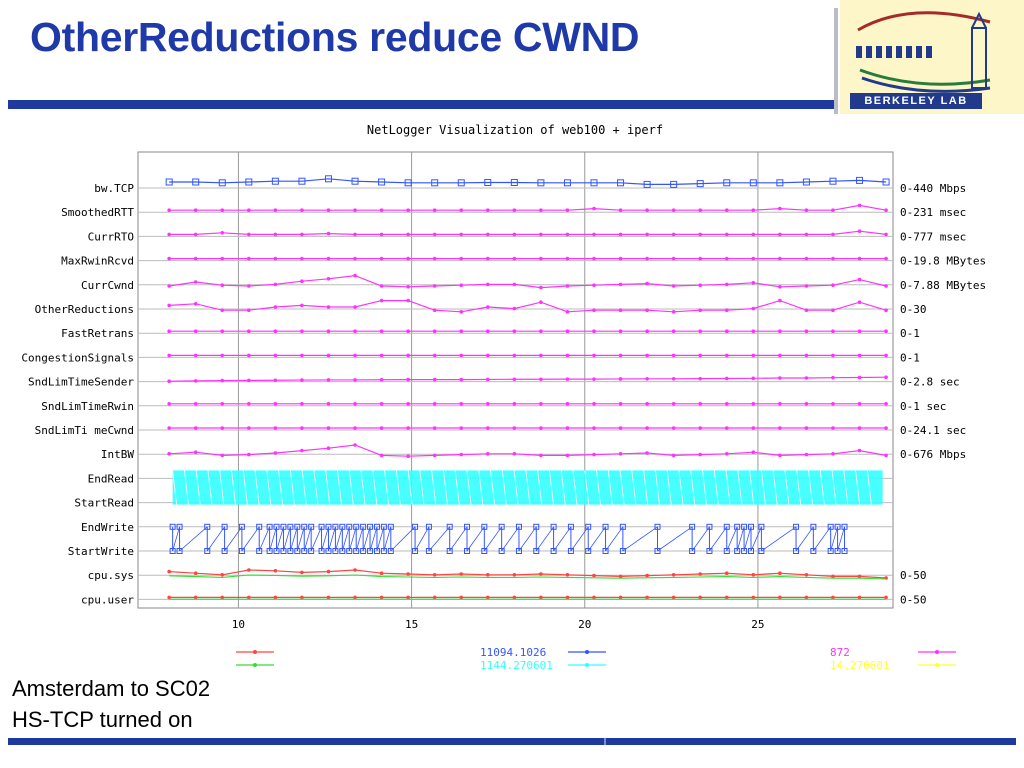 This screenshot has height=768, width=1024. I want to click on x-tick-label: 15, so click(411, 624).